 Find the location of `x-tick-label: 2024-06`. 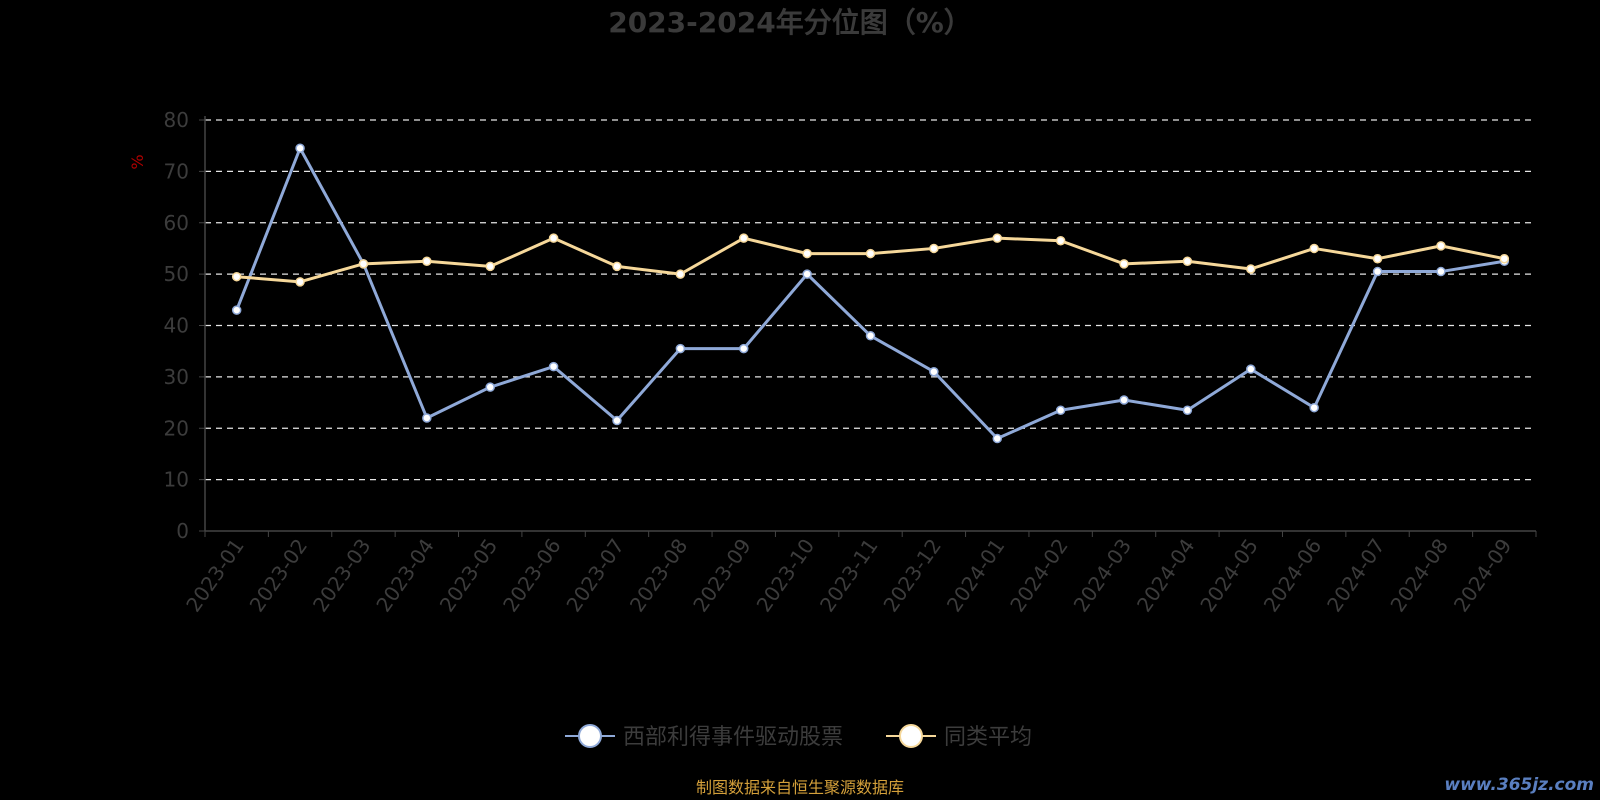

x-tick-label: 2024-06 is located at coordinates (1293, 575).